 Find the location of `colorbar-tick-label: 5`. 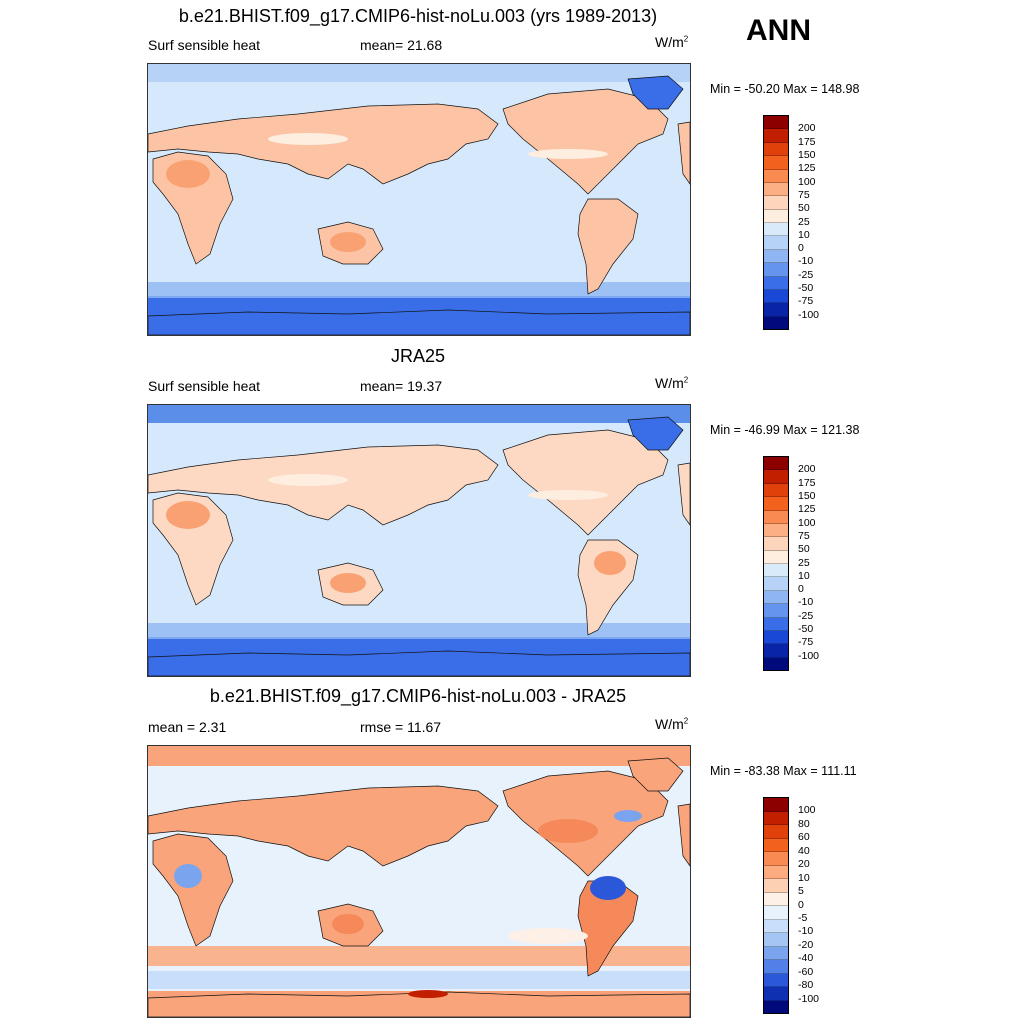

colorbar-tick-label: 5 is located at coordinates (801, 891).